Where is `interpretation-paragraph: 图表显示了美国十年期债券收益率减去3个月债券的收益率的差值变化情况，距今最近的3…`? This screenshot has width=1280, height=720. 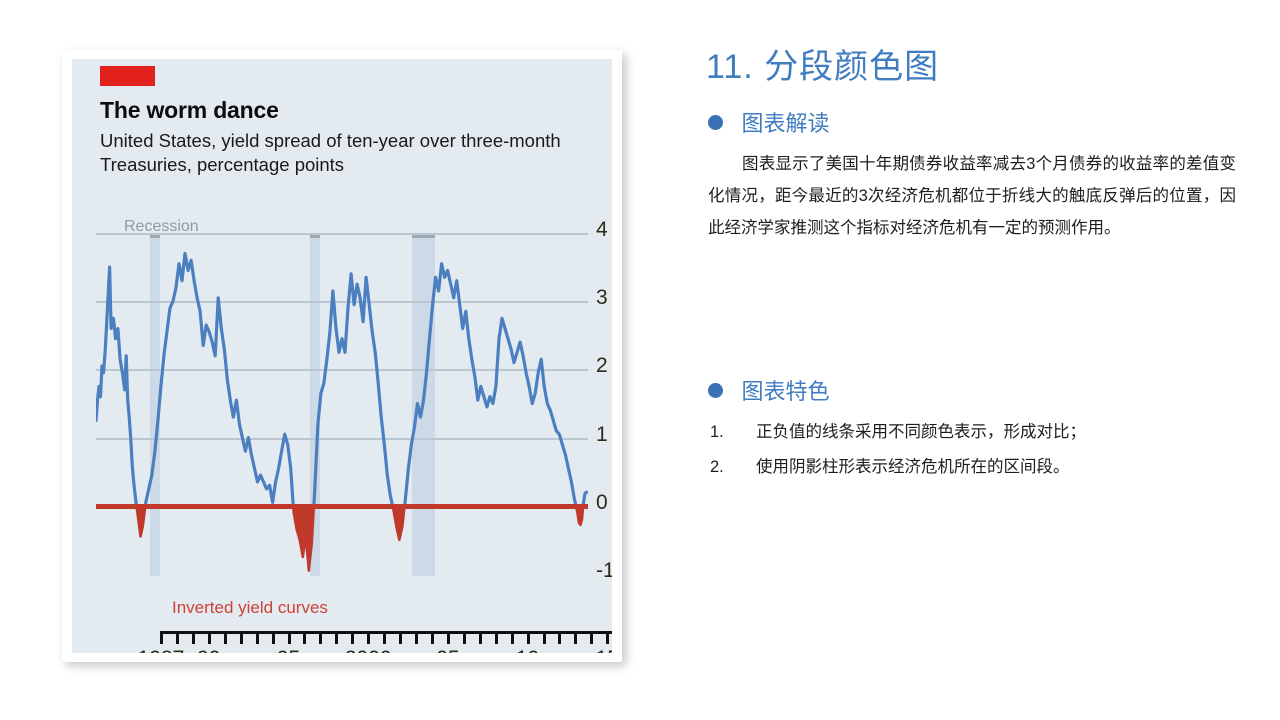
interpretation-paragraph: 图表显示了美国十年期债券收益率减去3个月债券的收益率的差值变化情况，距今最近的3… is located at coordinates (972, 196).